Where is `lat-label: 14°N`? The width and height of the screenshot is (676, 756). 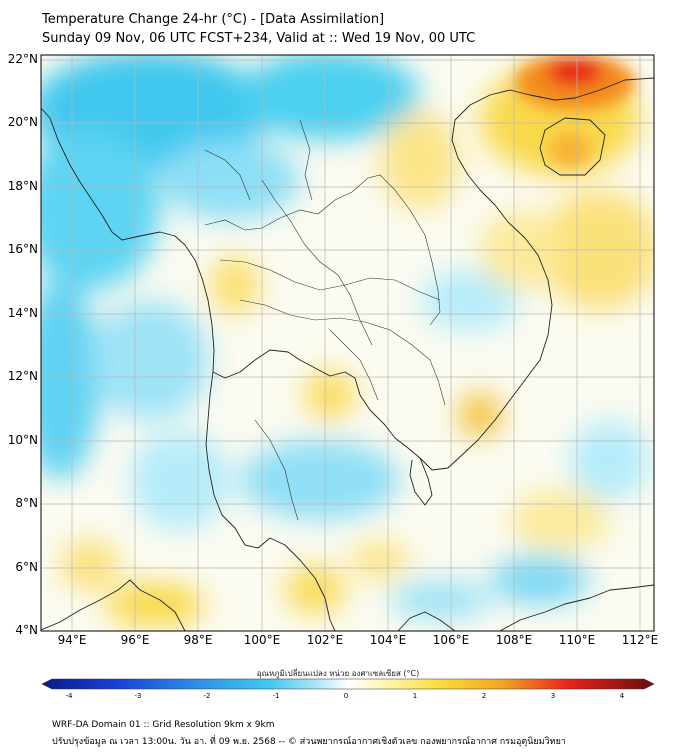
lat-label: 14°N is located at coordinates (22, 313).